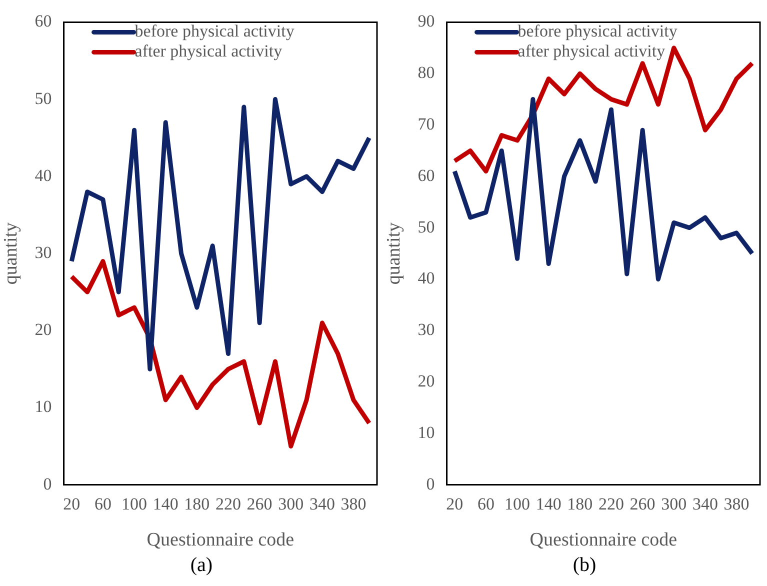 This screenshot has width=767, height=586. I want to click on y-tick-label: 80, so click(426, 72).